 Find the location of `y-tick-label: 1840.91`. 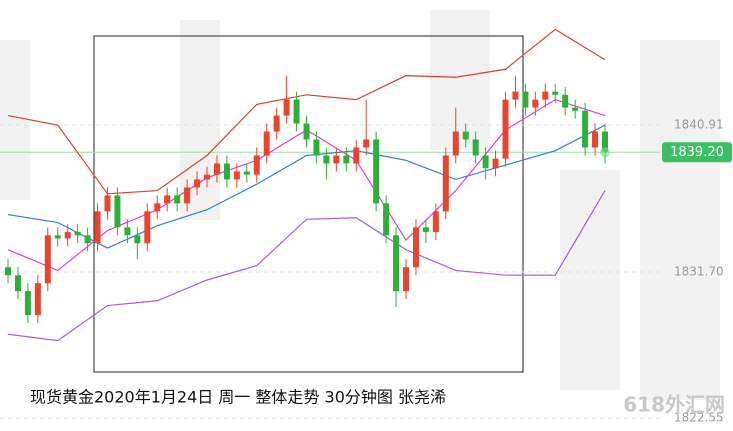

y-tick-label: 1840.91 is located at coordinates (699, 124).